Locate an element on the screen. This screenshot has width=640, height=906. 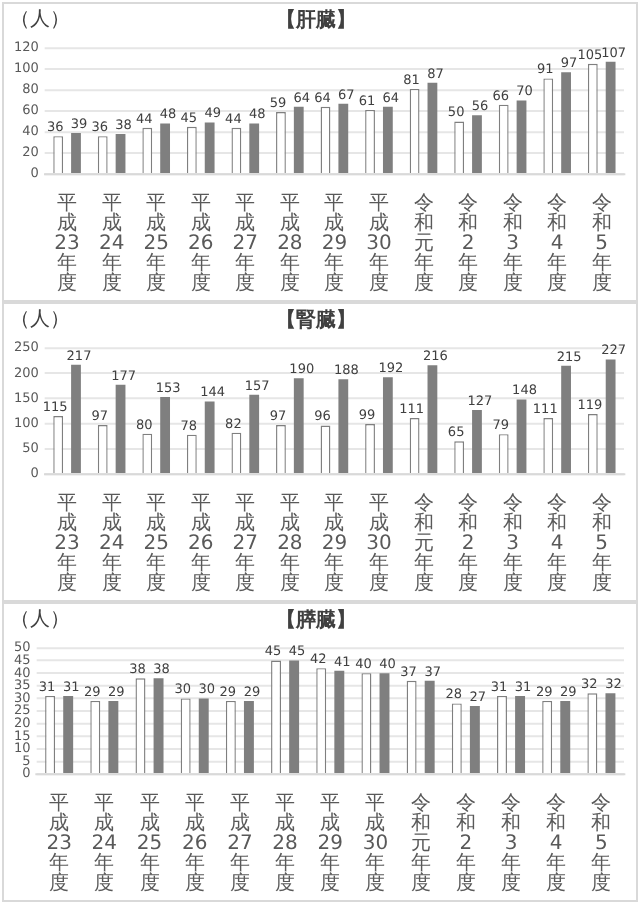
chart-title: 【膵臓】 is located at coordinates (316, 620).